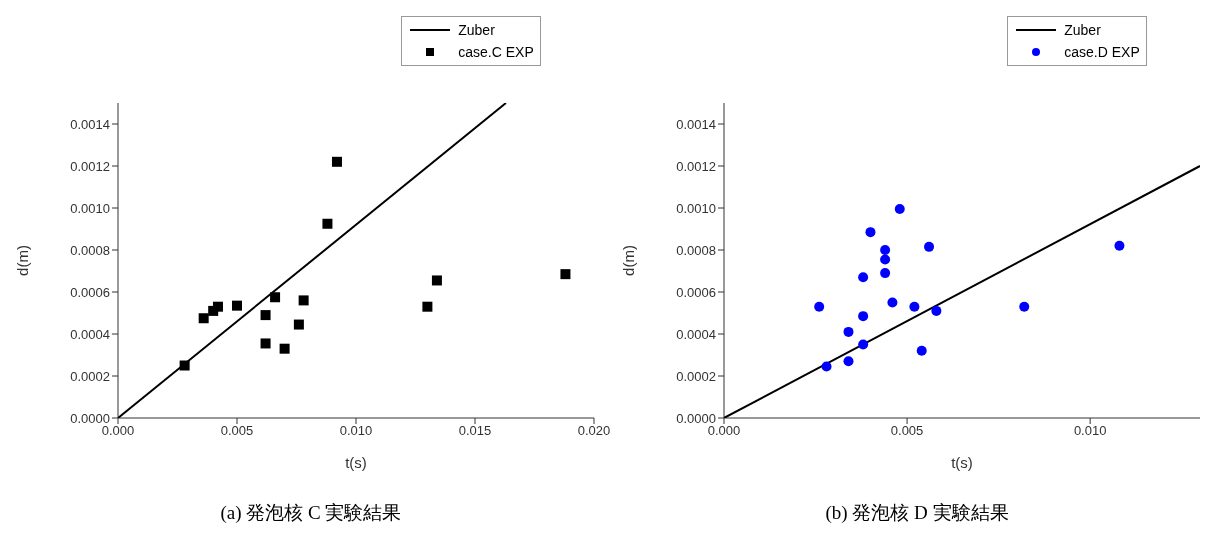 This screenshot has width=1229, height=559. Describe the element at coordinates (594, 431) in the screenshot. I see `x-tick-label: 0.020` at that location.